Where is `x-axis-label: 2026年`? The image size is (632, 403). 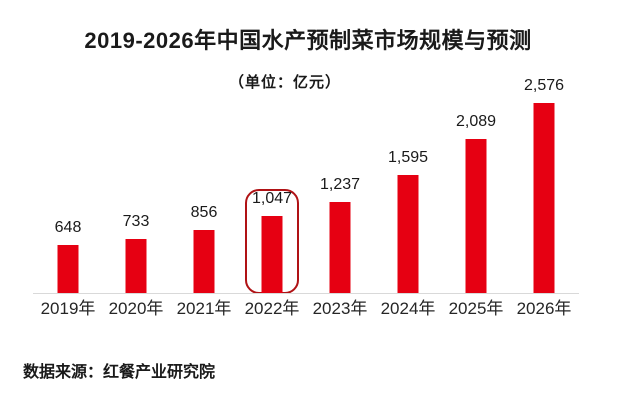
x-axis-label: 2026年 is located at coordinates (544, 308).